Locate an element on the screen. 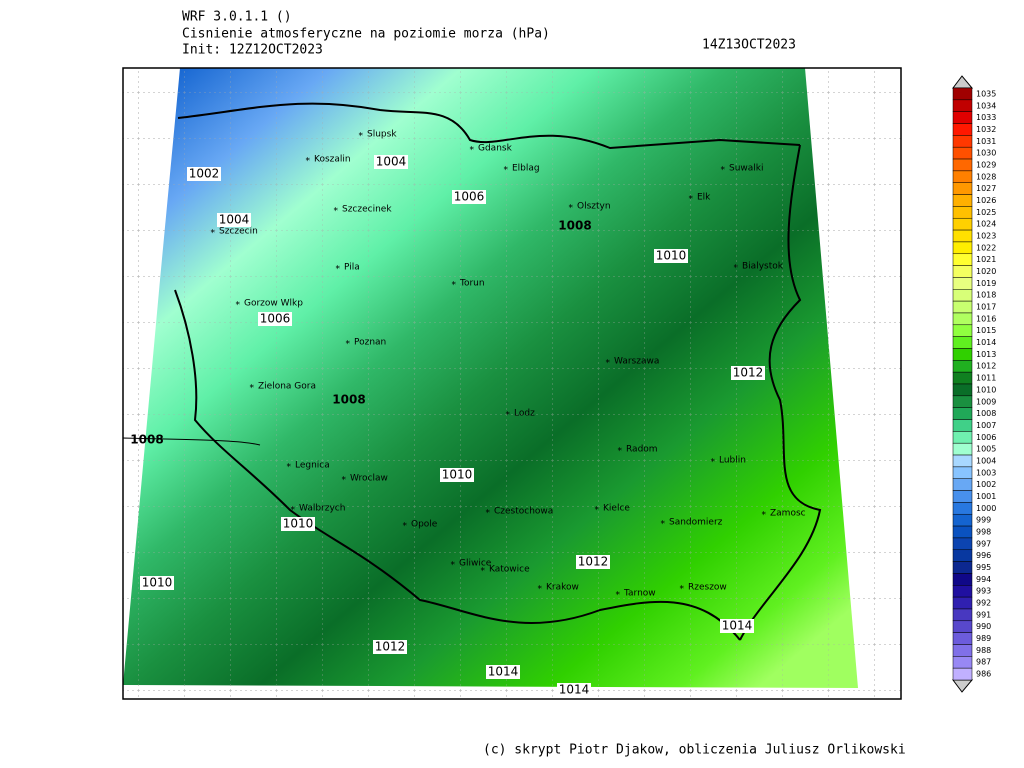 Image resolution: width=1024 pixels, height=768 pixels. city-name: Opole is located at coordinates (424, 525).